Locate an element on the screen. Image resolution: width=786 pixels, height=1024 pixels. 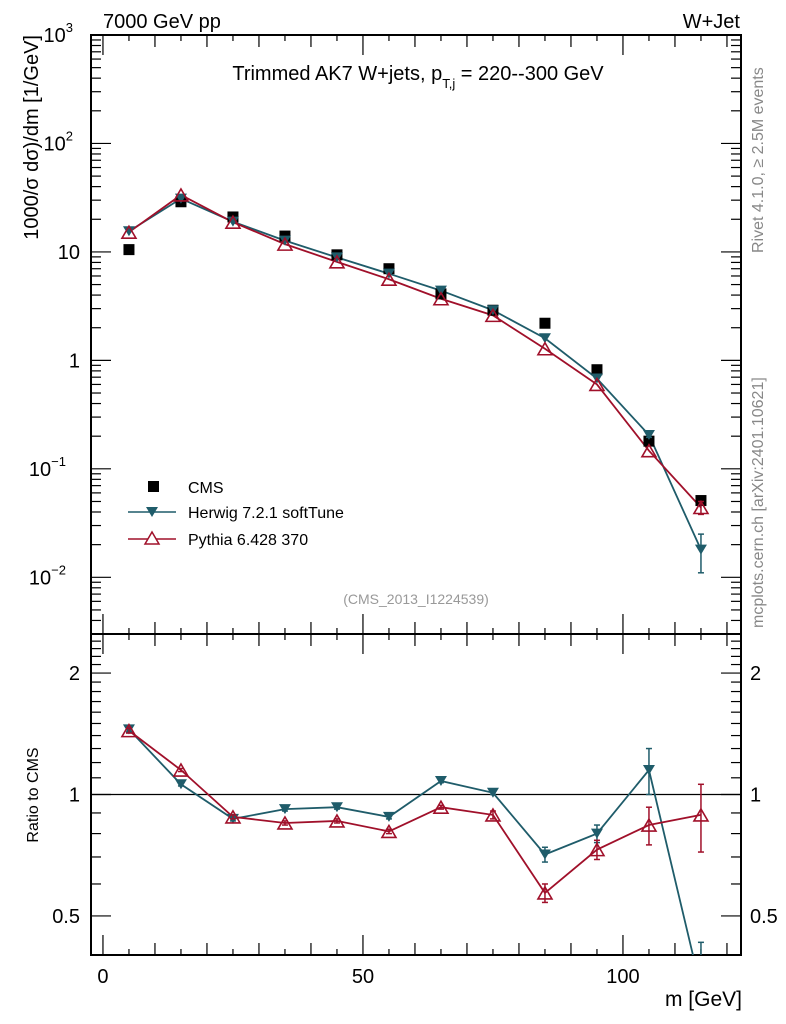
ratio-y-tick-label-right: 1 is located at coordinates (755, 796).